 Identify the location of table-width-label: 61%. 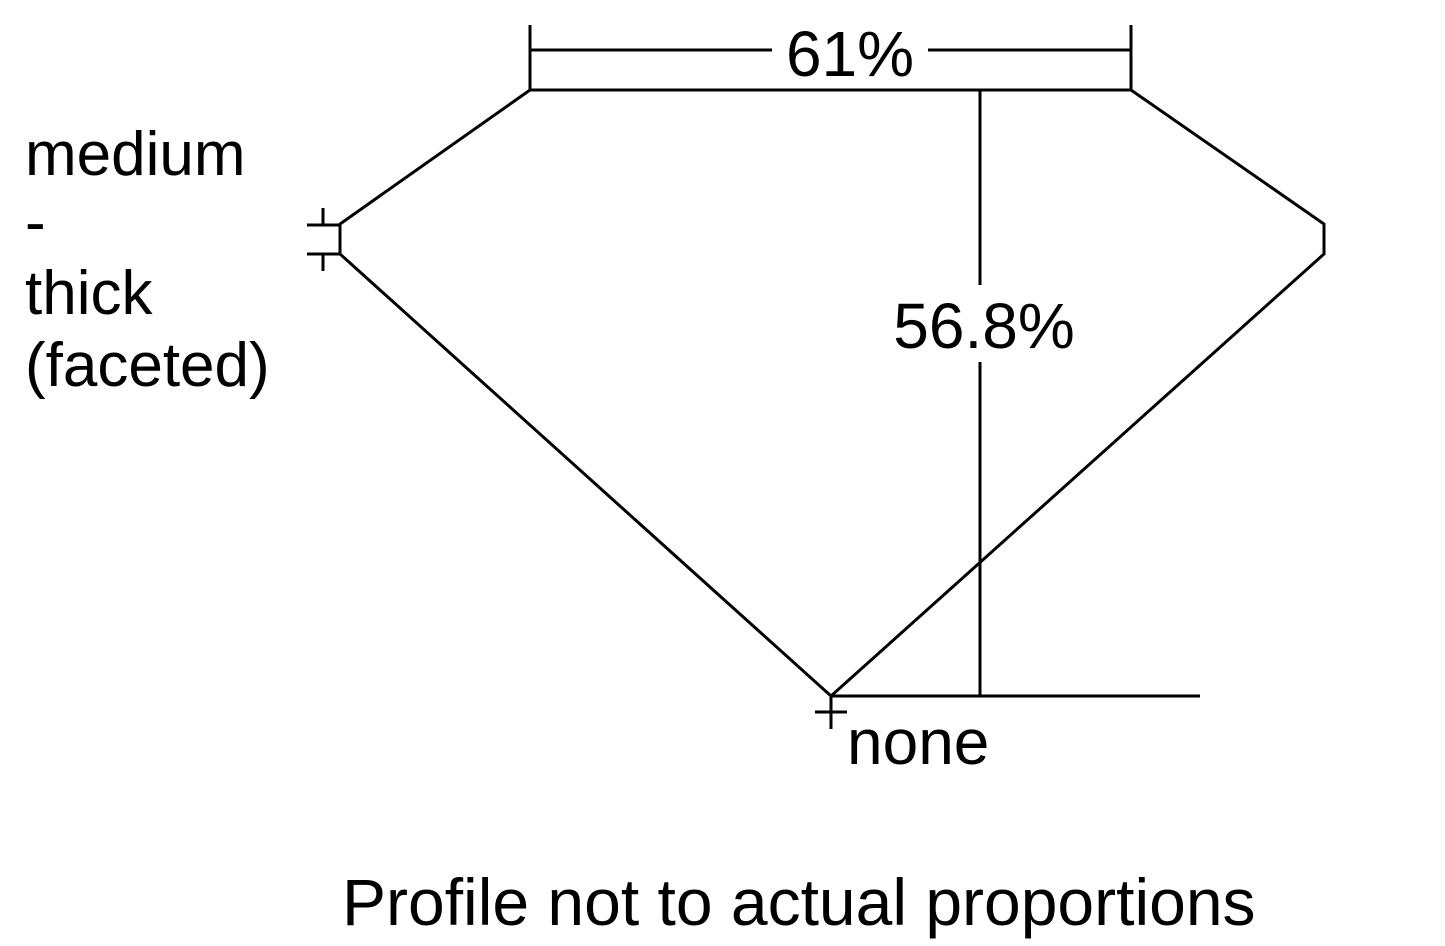
(850, 54).